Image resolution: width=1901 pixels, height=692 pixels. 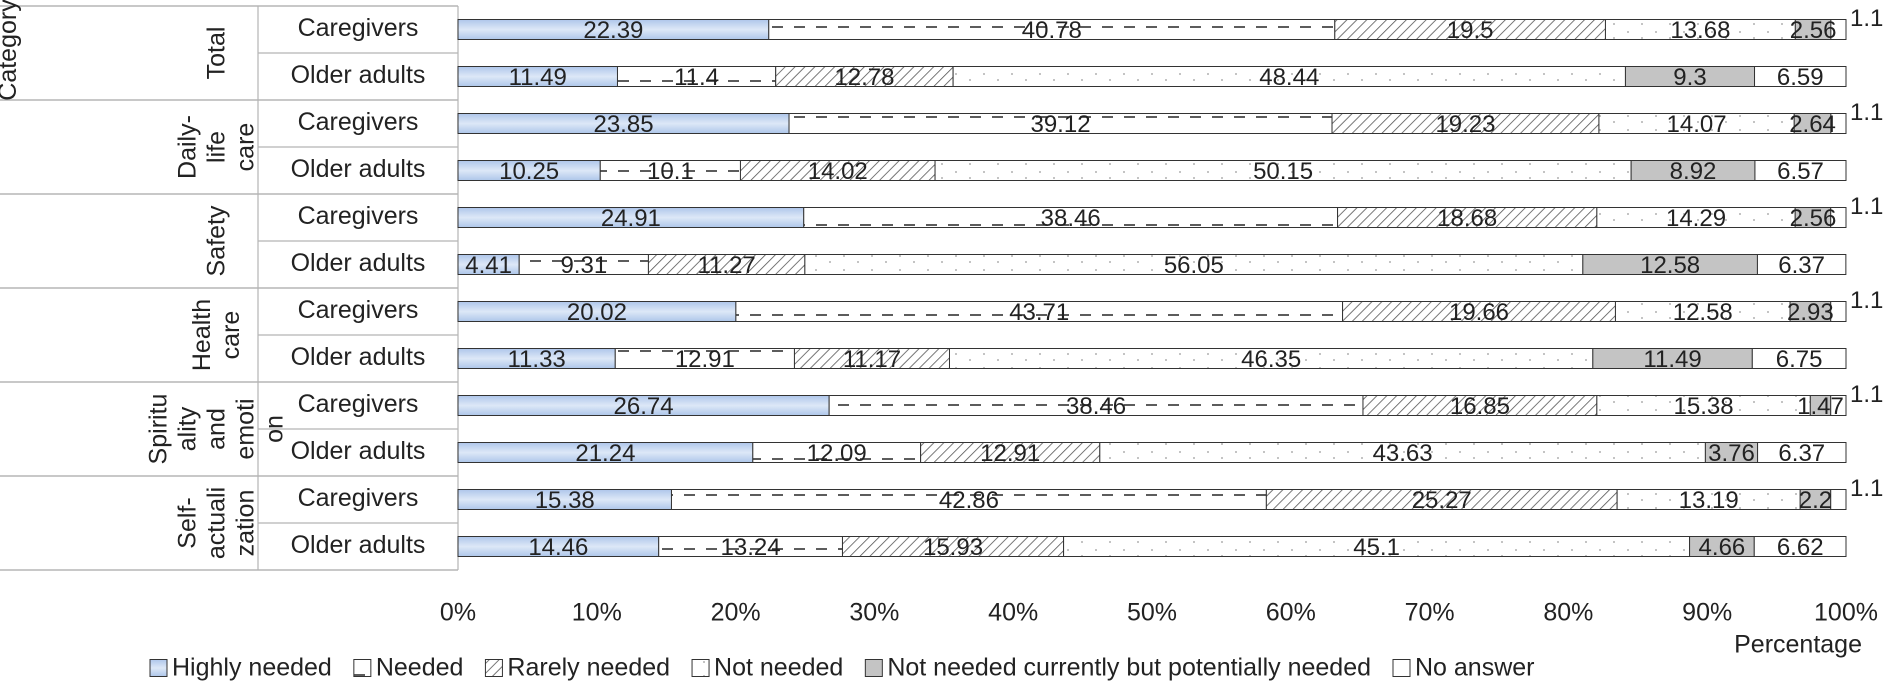 I want to click on data-label: 11.49, so click(x=538, y=77).